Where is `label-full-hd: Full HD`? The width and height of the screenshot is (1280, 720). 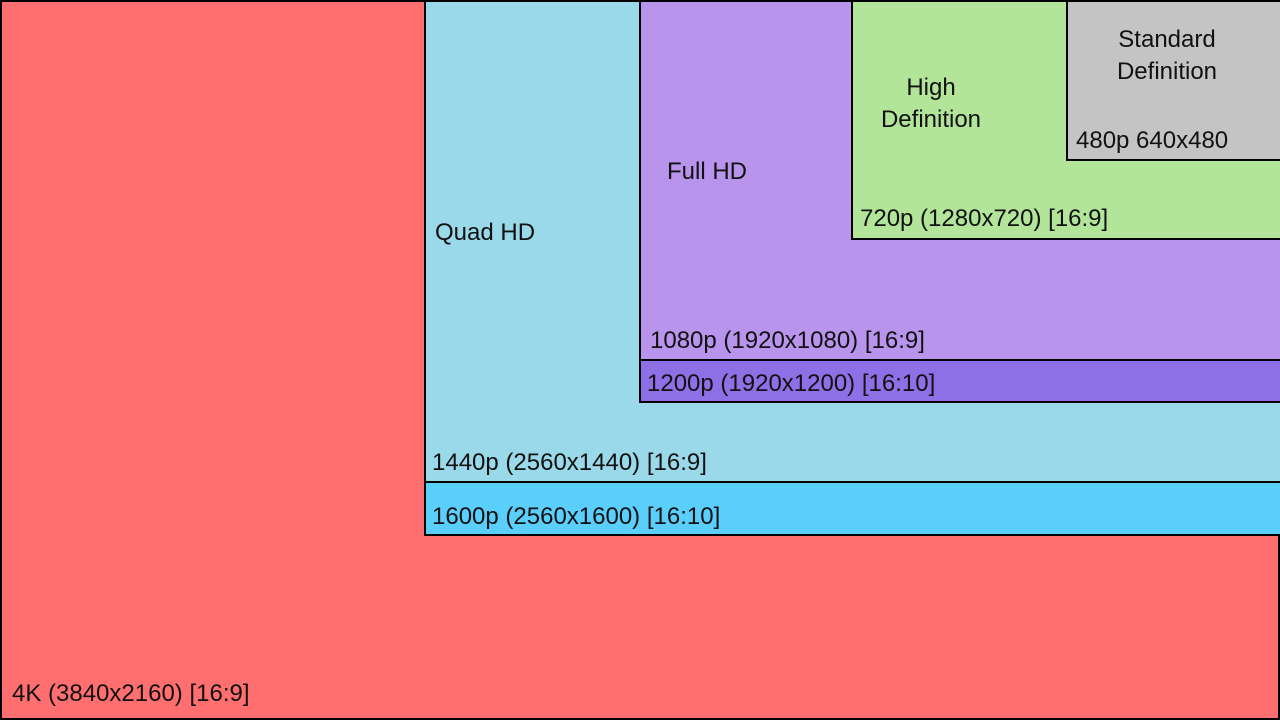 label-full-hd: Full HD is located at coordinates (707, 171).